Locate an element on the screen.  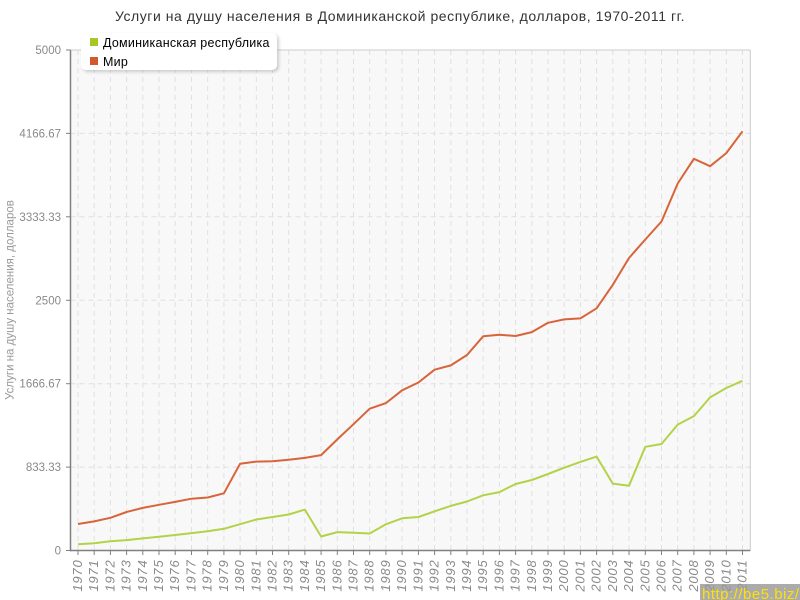
svg-text: 1985 is located at coordinates (320, 576).